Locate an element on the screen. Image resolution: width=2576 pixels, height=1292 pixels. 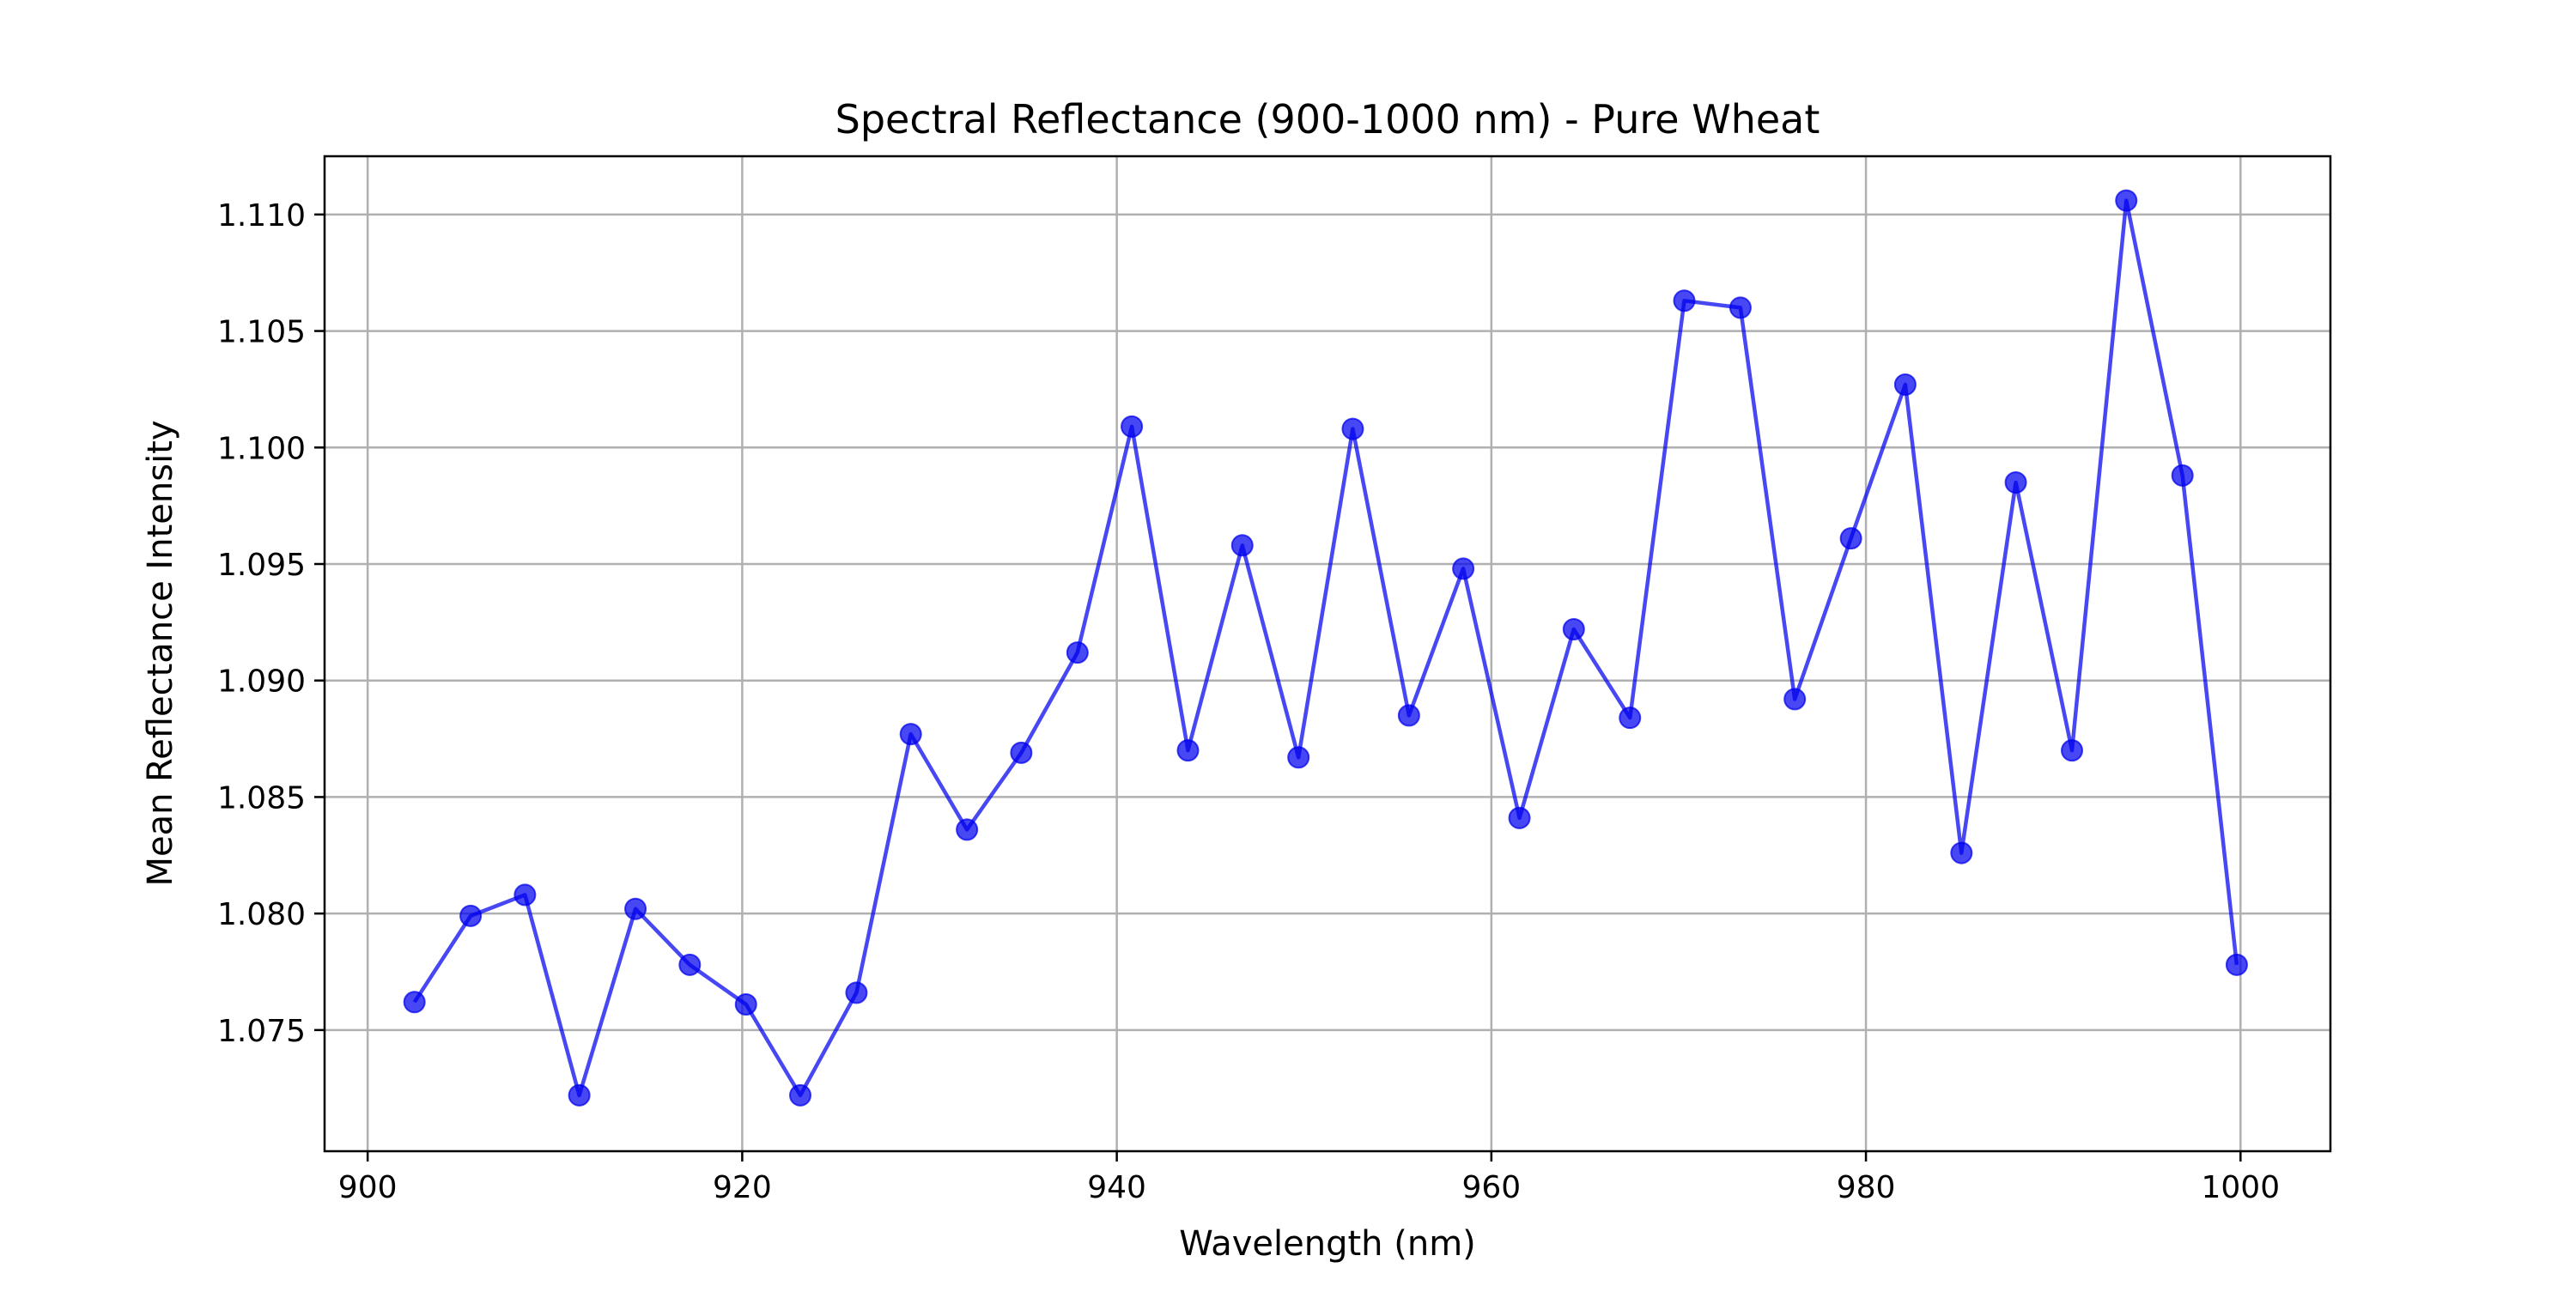
x-tick-label: 900 is located at coordinates (368, 1187).